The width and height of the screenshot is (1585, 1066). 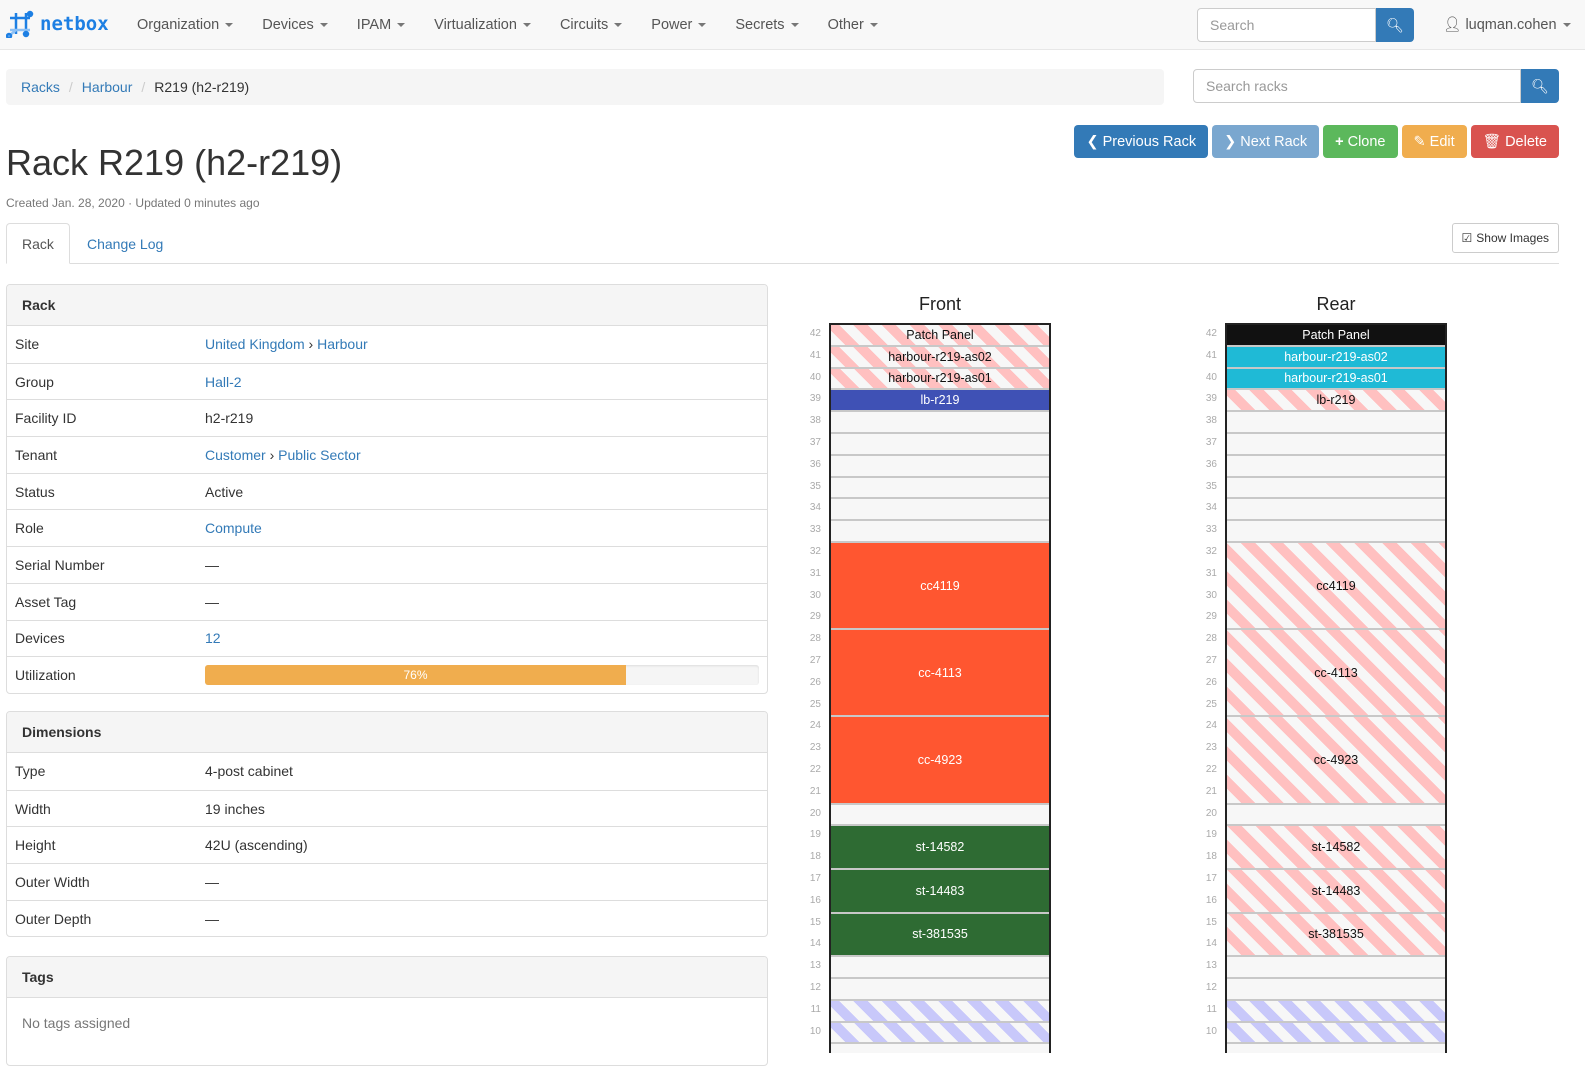 I want to click on unit-number: 25, so click(x=1211, y=704).